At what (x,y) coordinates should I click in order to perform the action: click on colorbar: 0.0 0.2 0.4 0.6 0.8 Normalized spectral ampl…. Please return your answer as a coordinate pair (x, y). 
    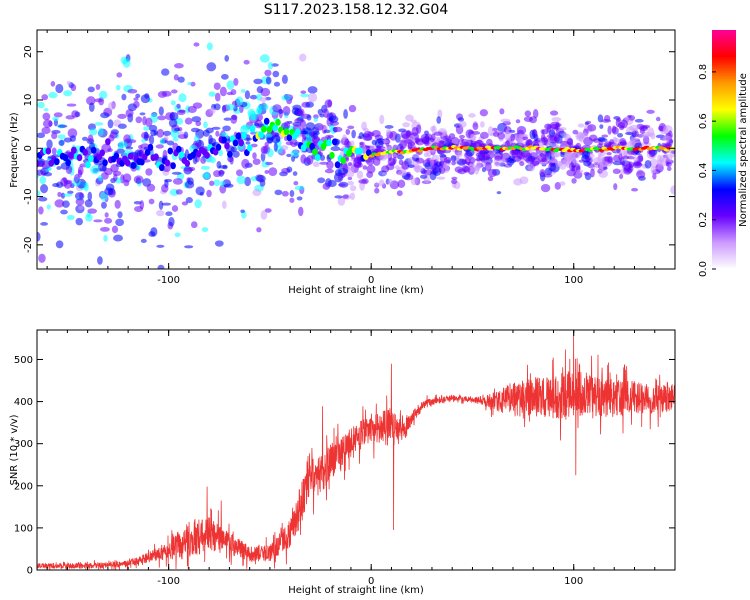
    Looking at the image, I should click on (723, 153).